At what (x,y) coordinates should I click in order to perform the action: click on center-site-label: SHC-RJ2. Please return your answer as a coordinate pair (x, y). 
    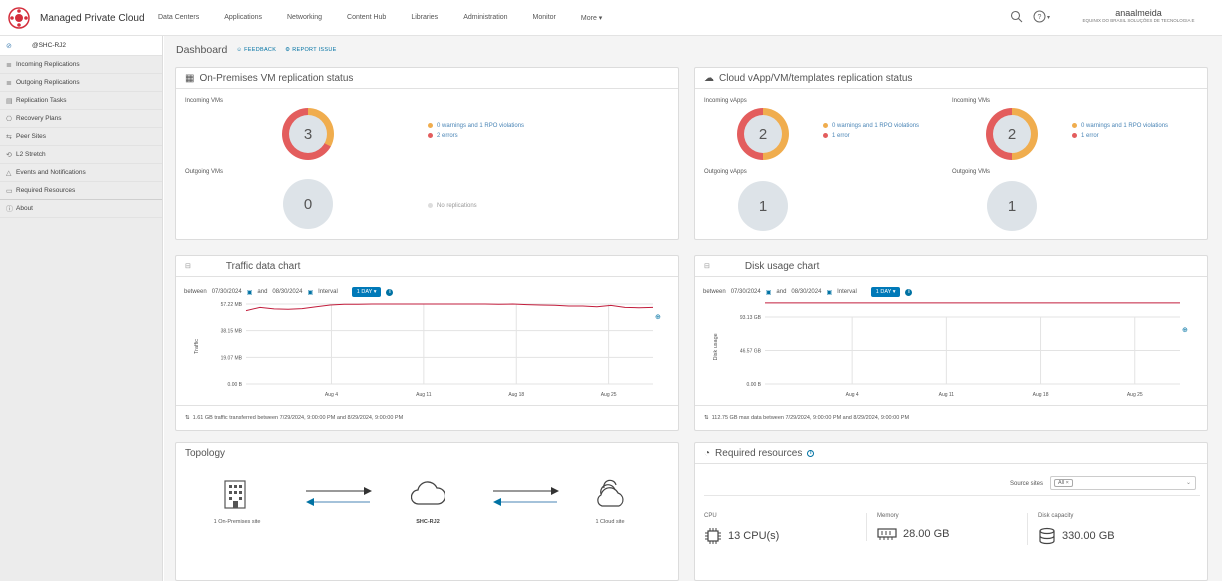
    Looking at the image, I should click on (428, 522).